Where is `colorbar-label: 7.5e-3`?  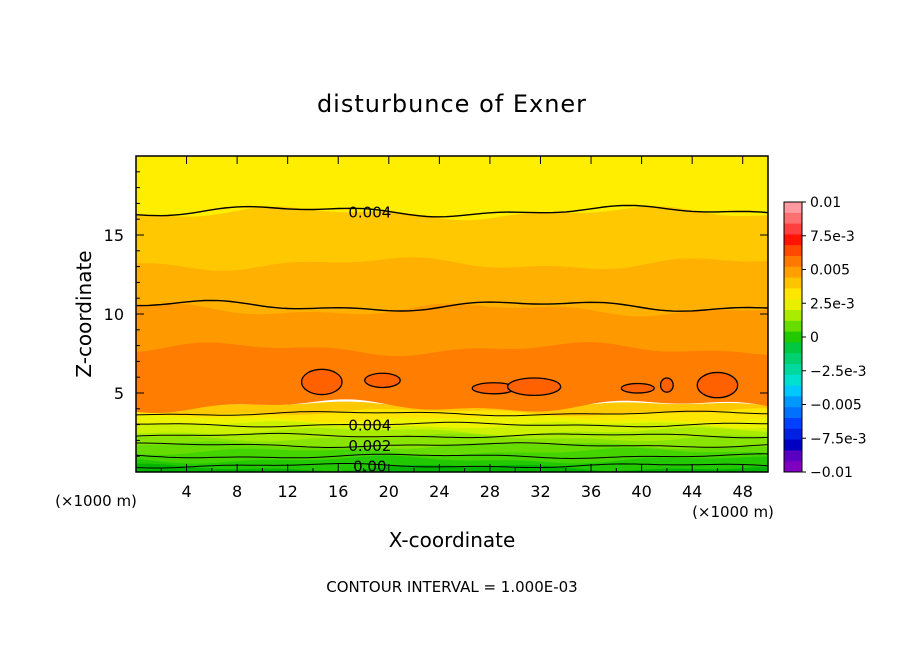
colorbar-label: 7.5e-3 is located at coordinates (832, 237).